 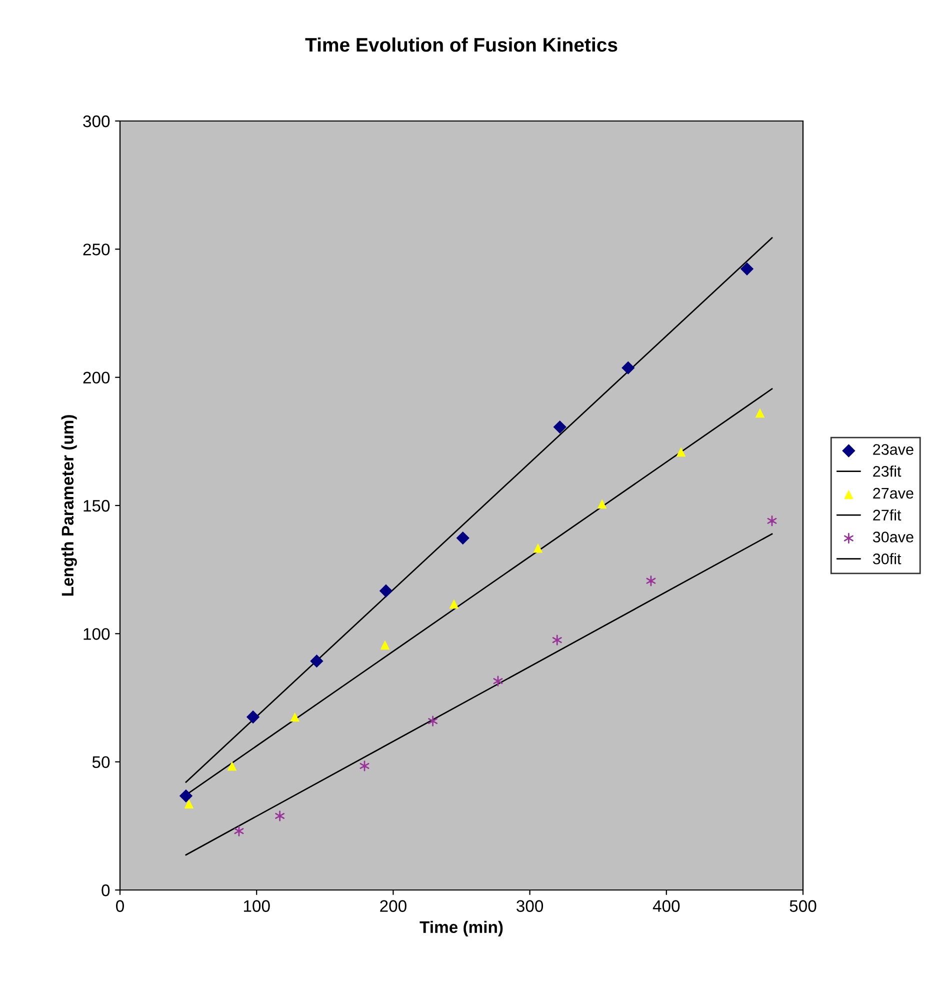 What do you see at coordinates (893, 449) in the screenshot?
I see `legend-label: 23ave` at bounding box center [893, 449].